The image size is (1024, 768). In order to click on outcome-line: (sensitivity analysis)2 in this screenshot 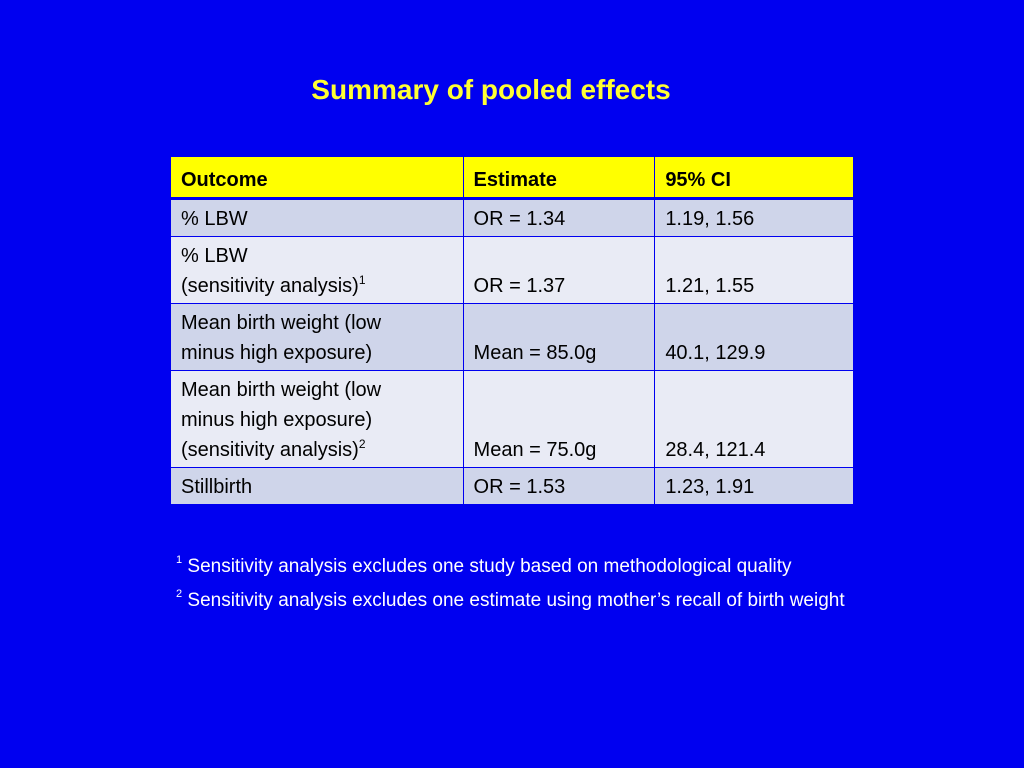, I will do `click(317, 450)`.